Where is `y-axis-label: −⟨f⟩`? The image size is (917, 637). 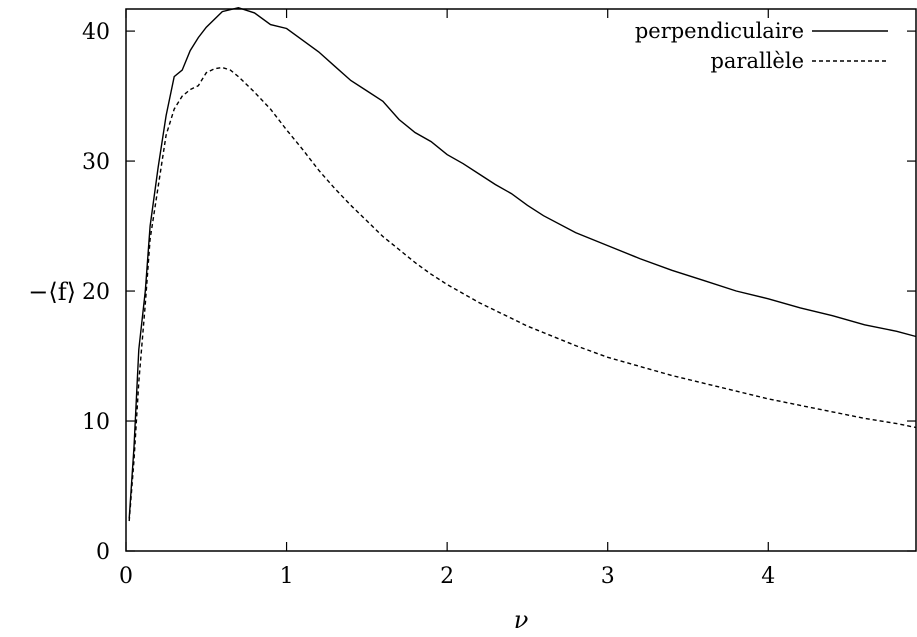 y-axis-label: −⟨f⟩ is located at coordinates (52, 292).